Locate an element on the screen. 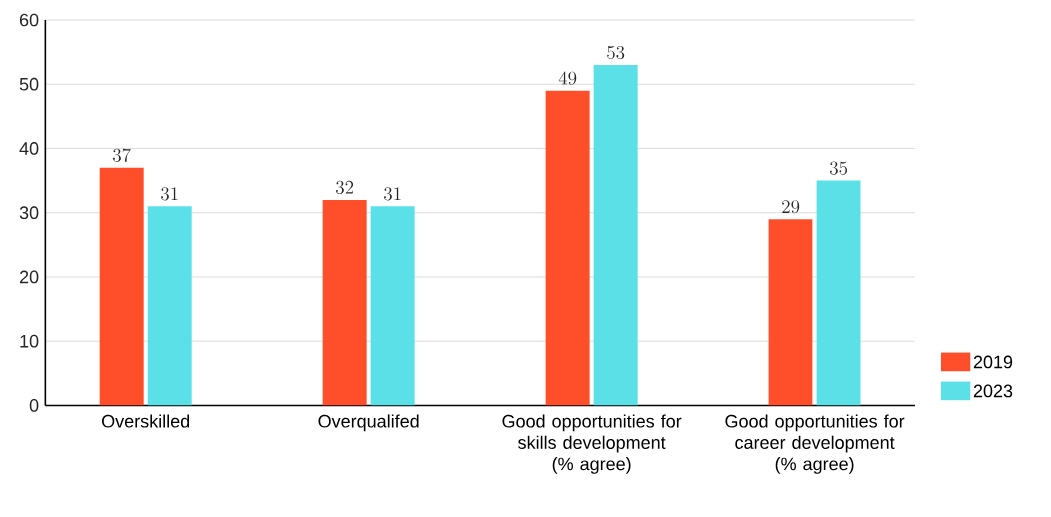 Image resolution: width=1051 pixels, height=517 pixels. data-label: 32 is located at coordinates (345, 187).